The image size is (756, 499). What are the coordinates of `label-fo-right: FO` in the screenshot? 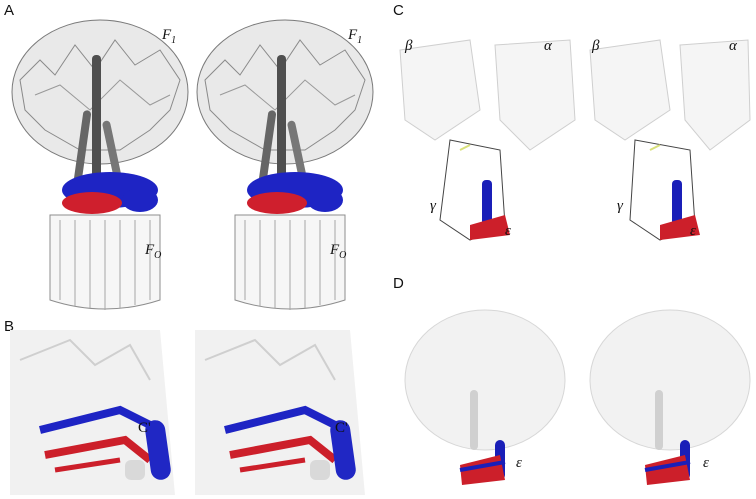 It's located at (338, 251).